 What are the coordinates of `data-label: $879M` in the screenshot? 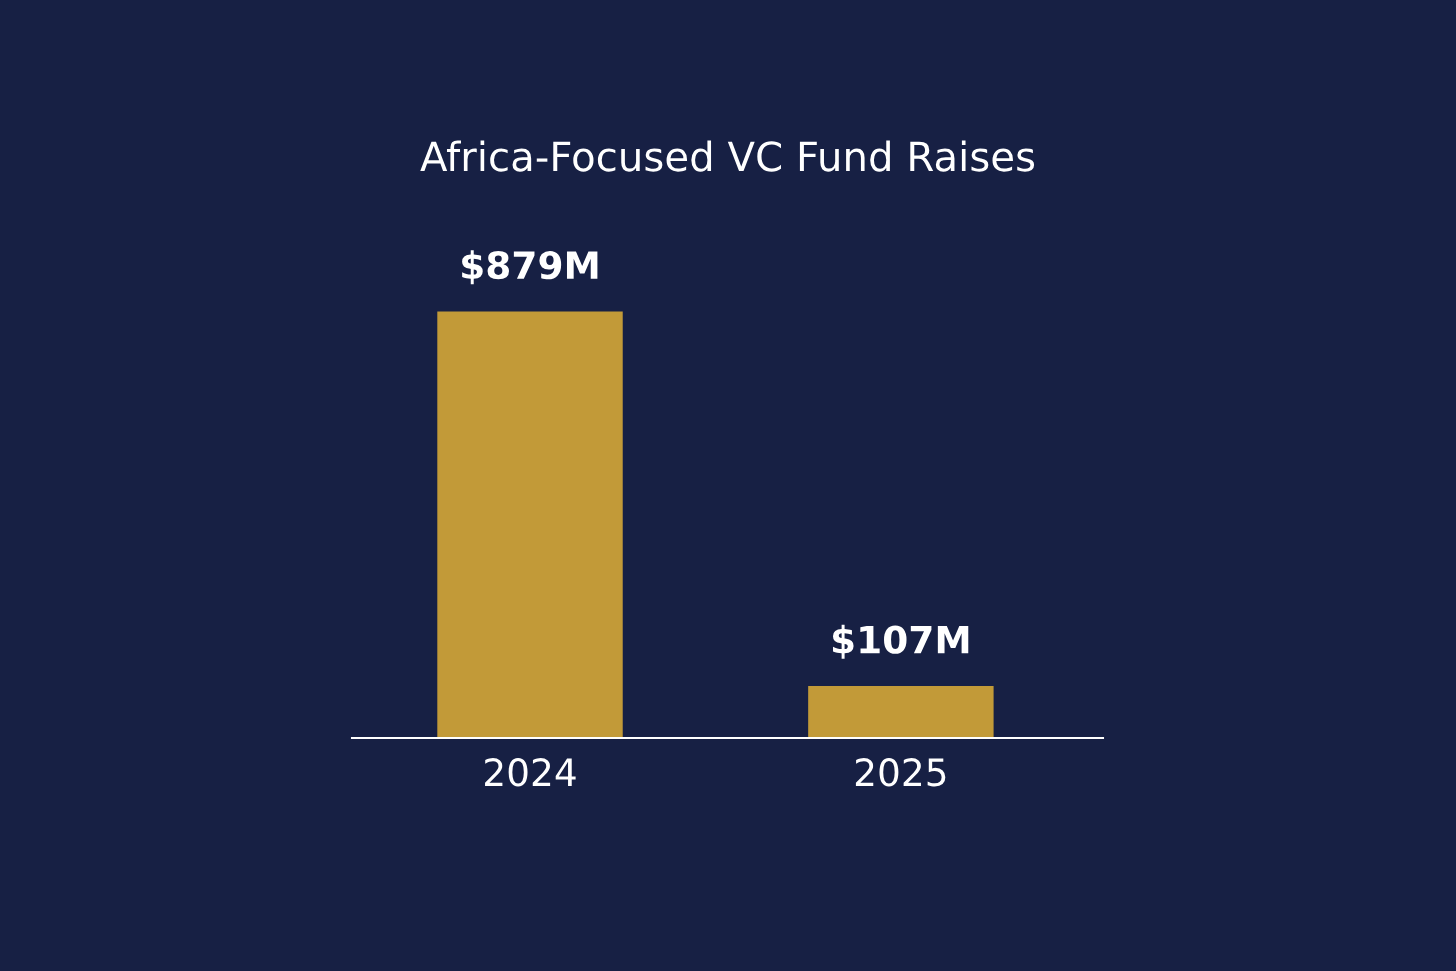 It's located at (530, 267).